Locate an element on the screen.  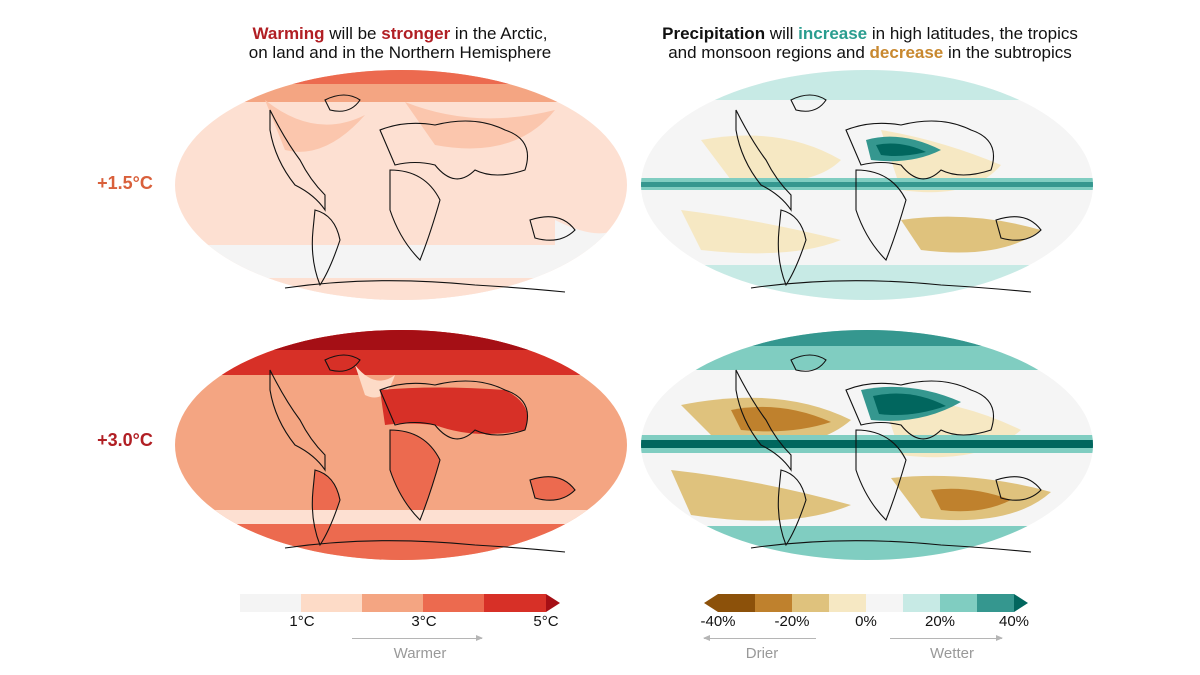
drier-label: Drier is located at coordinates (762, 653).